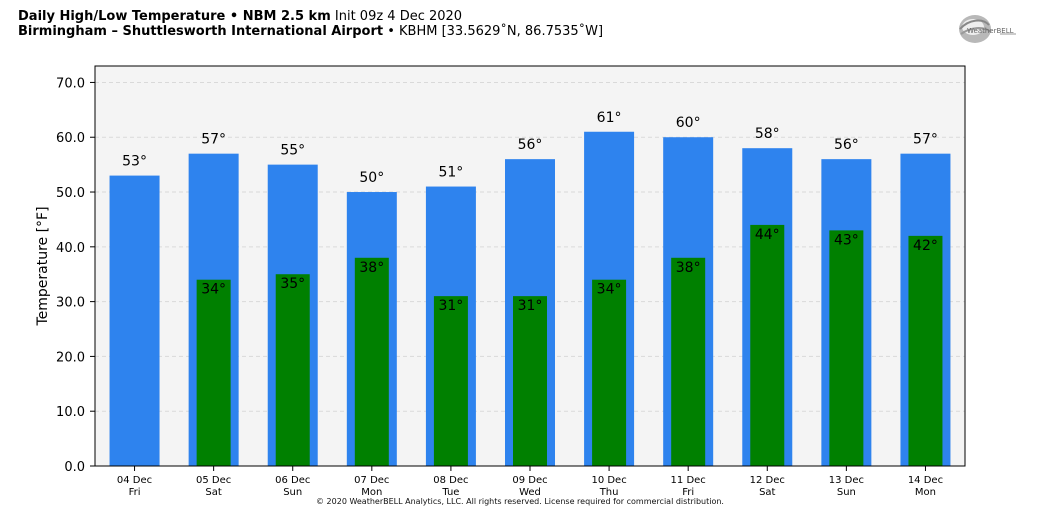 This screenshot has width=1040, height=520. What do you see at coordinates (134, 320) in the screenshot?
I see `high-temp-bar` at bounding box center [134, 320].